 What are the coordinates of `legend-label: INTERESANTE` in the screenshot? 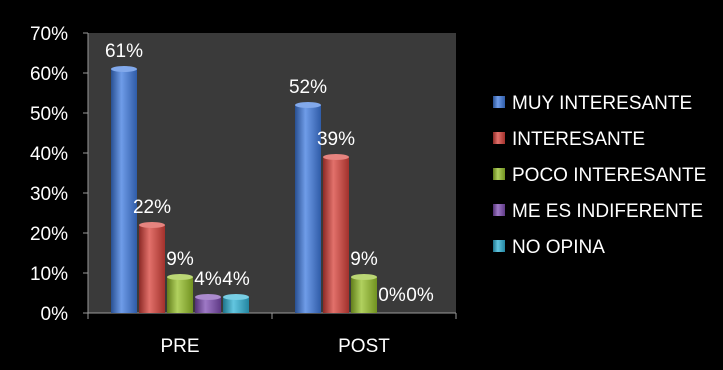 It's located at (578, 139).